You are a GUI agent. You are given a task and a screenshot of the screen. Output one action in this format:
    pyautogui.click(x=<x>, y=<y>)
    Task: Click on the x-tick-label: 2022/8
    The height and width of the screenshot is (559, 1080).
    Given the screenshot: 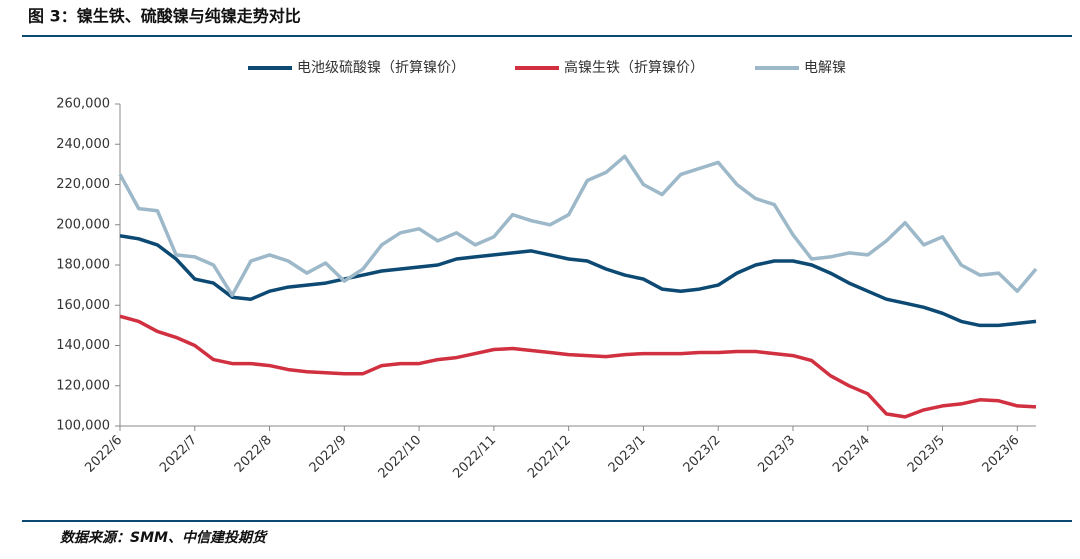 What is the action you would take?
    pyautogui.click(x=253, y=454)
    